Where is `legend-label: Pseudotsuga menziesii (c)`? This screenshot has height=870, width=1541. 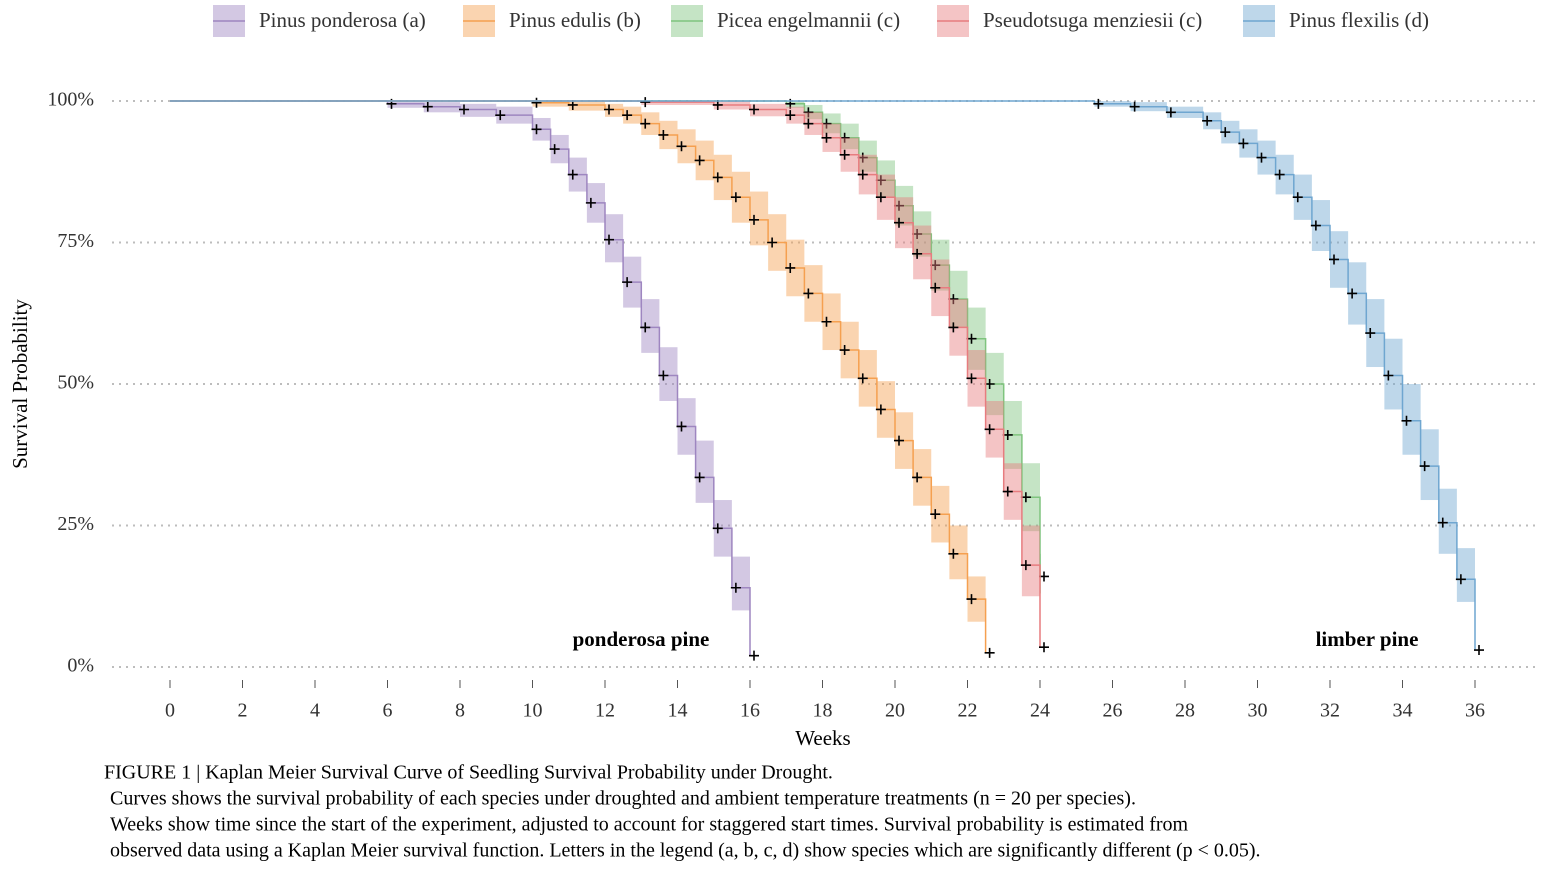 legend-label: Pseudotsuga menziesii (c) is located at coordinates (1092, 20).